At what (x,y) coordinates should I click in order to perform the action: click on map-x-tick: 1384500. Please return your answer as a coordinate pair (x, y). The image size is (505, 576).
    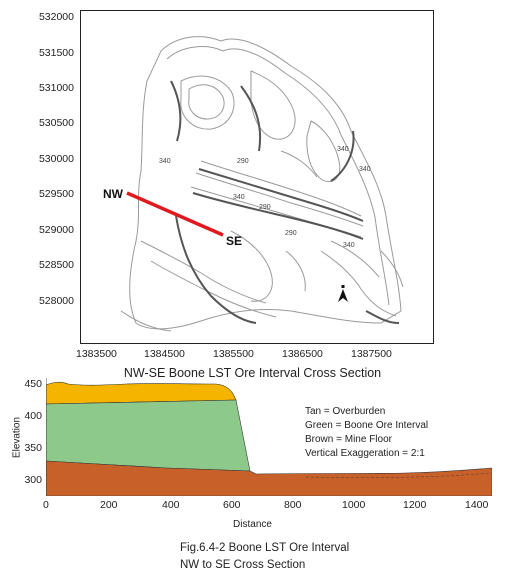
    Looking at the image, I should click on (164, 354).